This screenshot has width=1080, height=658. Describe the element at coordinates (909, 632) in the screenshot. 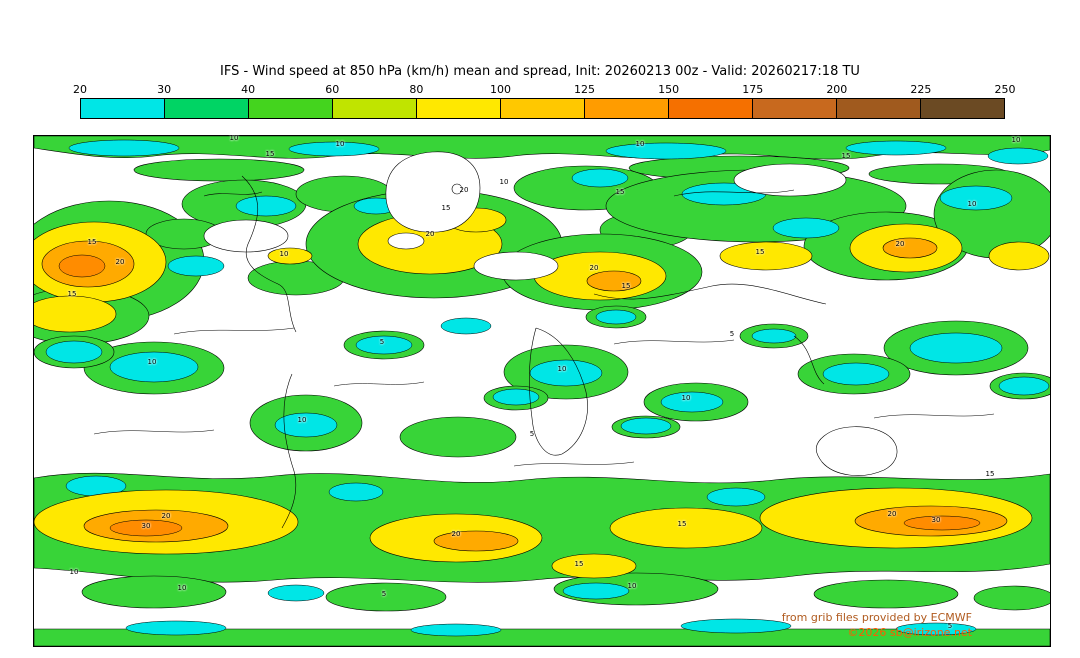

I see `attribution-line2: ©2026 sb@irizone.net` at that location.